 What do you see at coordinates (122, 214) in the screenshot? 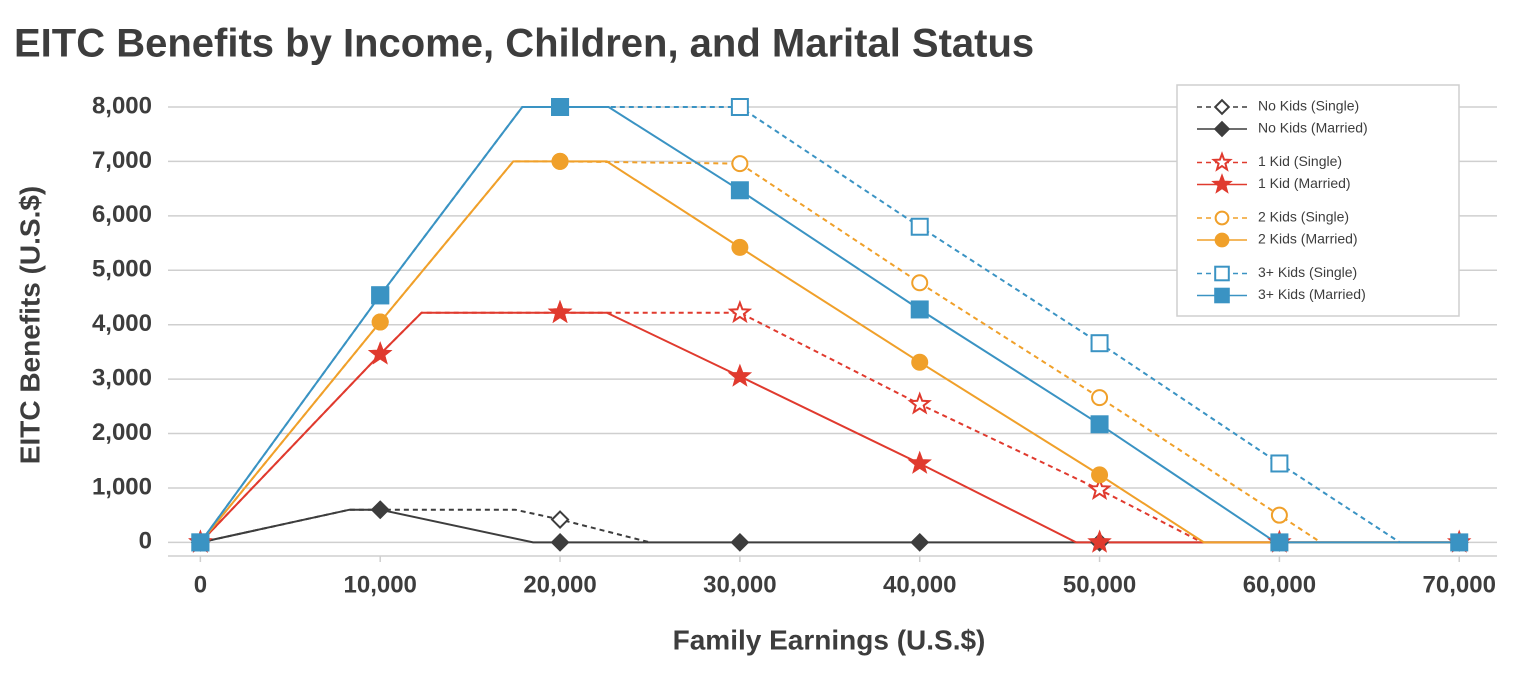
I see `y-tick-label: 6,000` at bounding box center [122, 214].